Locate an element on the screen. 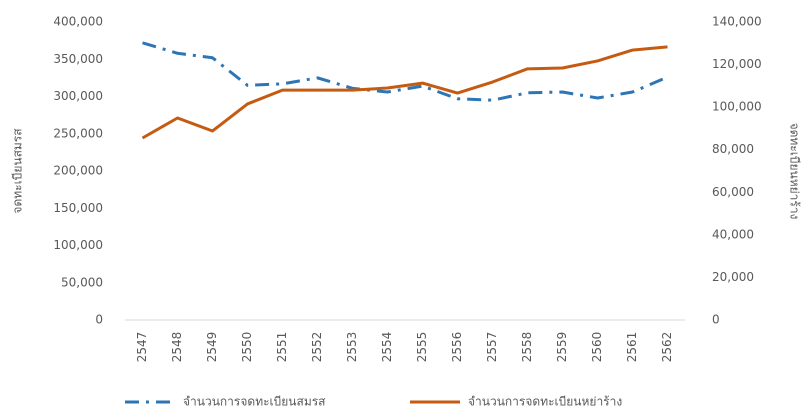  y-tick-label: 50,000 is located at coordinates (82, 282).